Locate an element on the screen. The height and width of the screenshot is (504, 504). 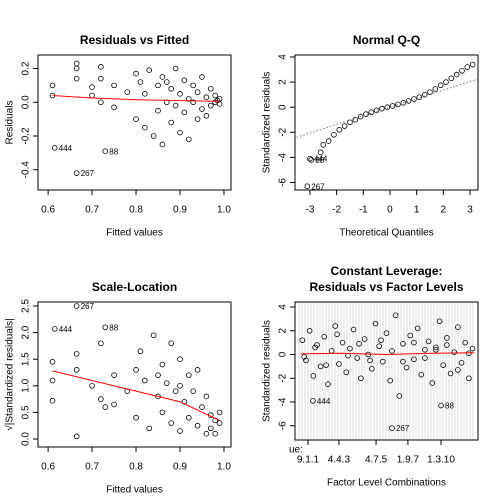
x-tick-label: 0 is located at coordinates (390, 210).